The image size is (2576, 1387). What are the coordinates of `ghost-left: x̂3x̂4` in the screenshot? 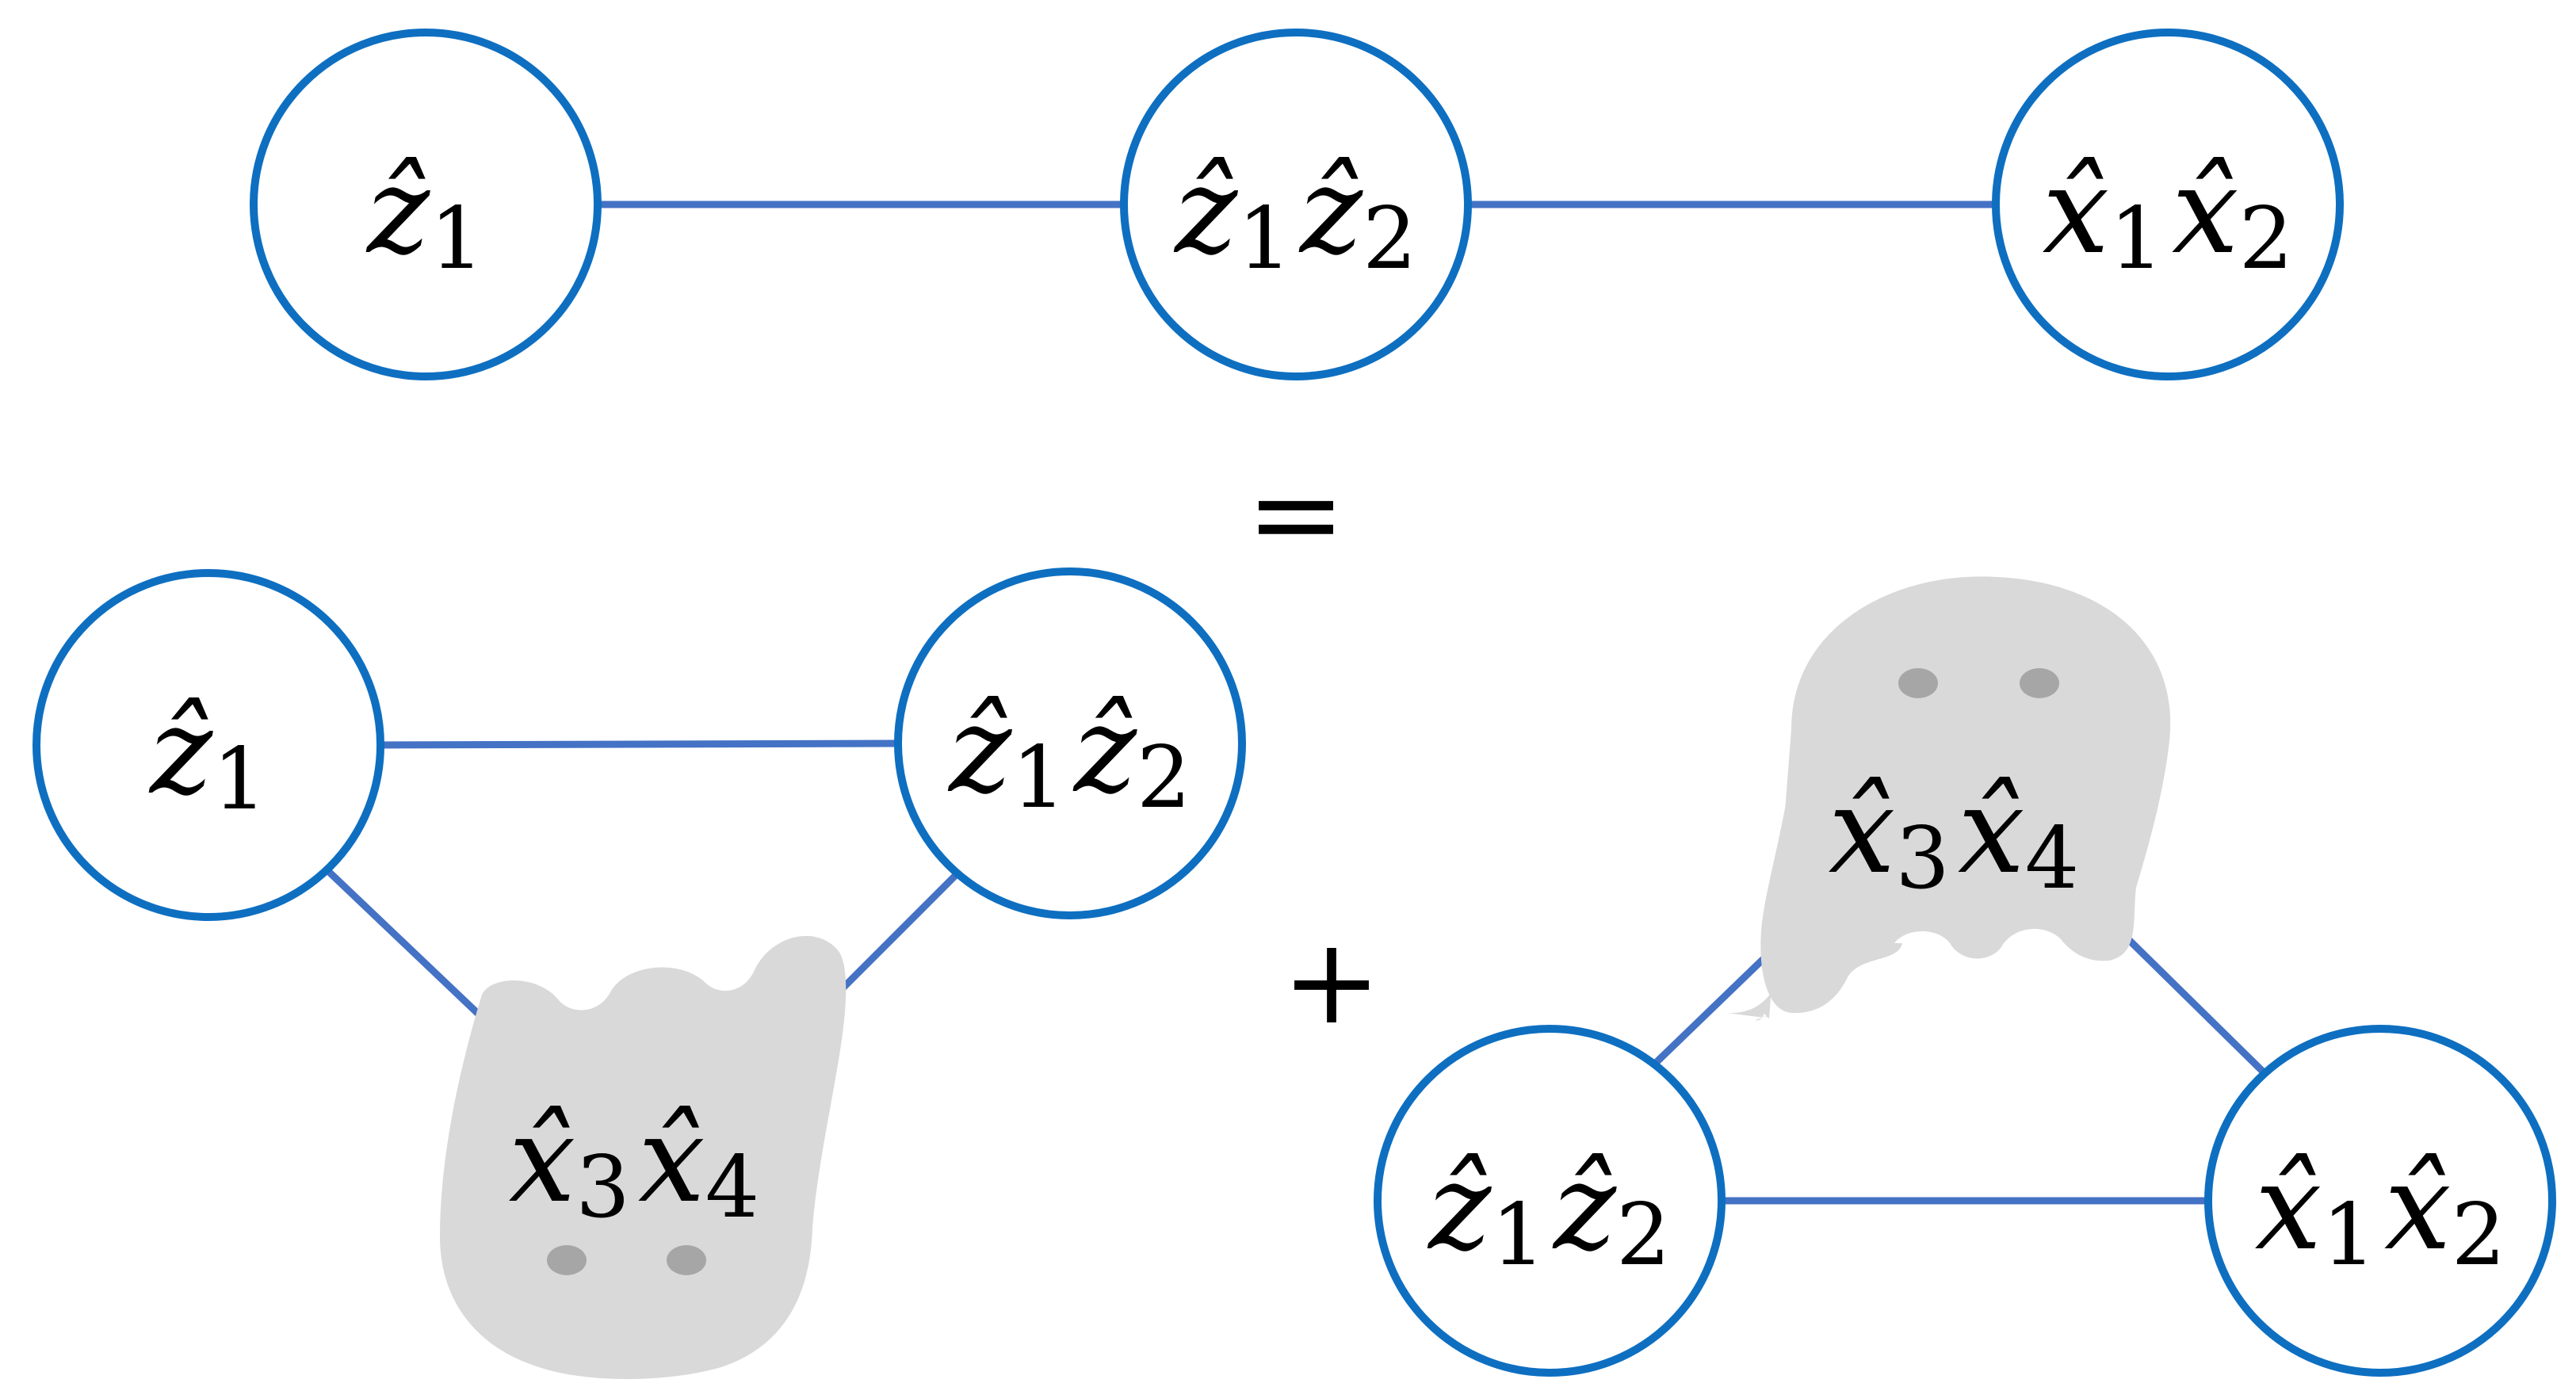 It's located at (643, 1157).